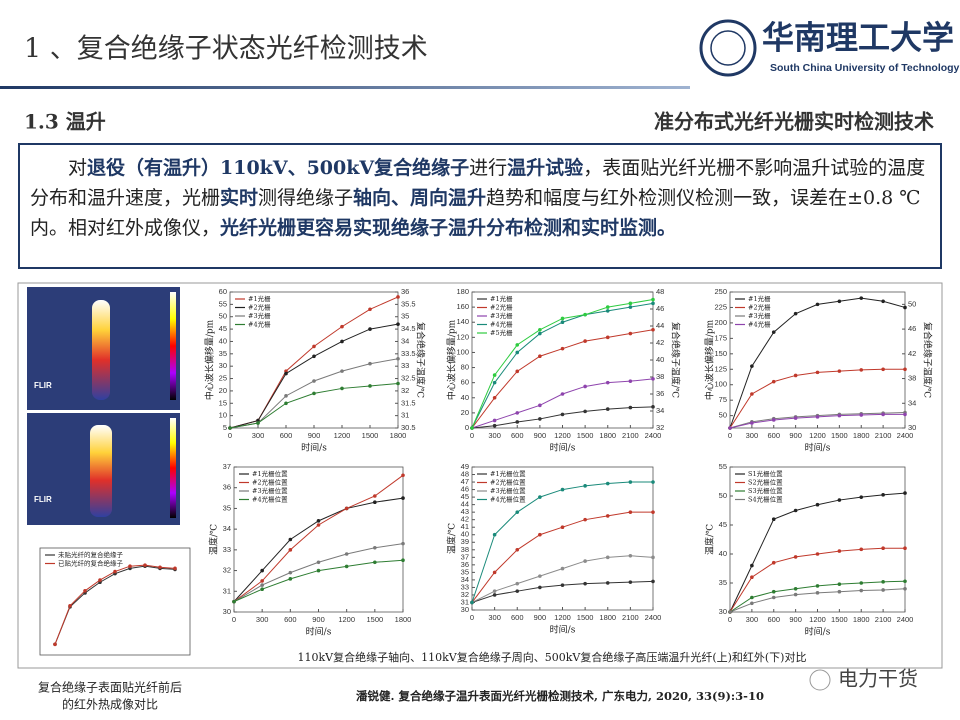  I want to click on x-tick-label: 900, so click(540, 617).